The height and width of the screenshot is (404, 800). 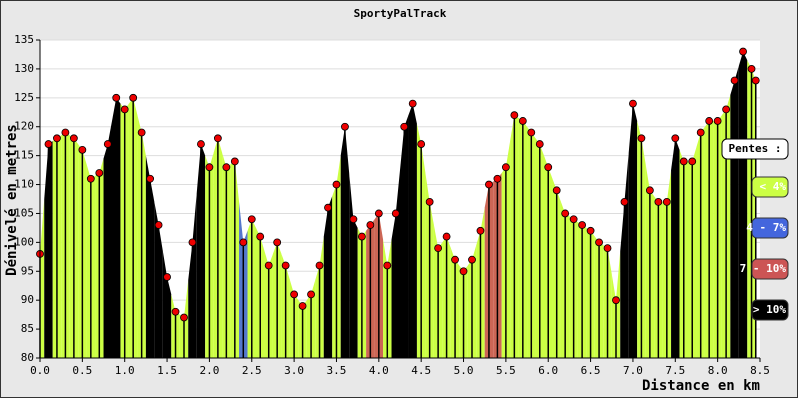 I want to click on legend-label: 4 - 7%, so click(x=766, y=227).